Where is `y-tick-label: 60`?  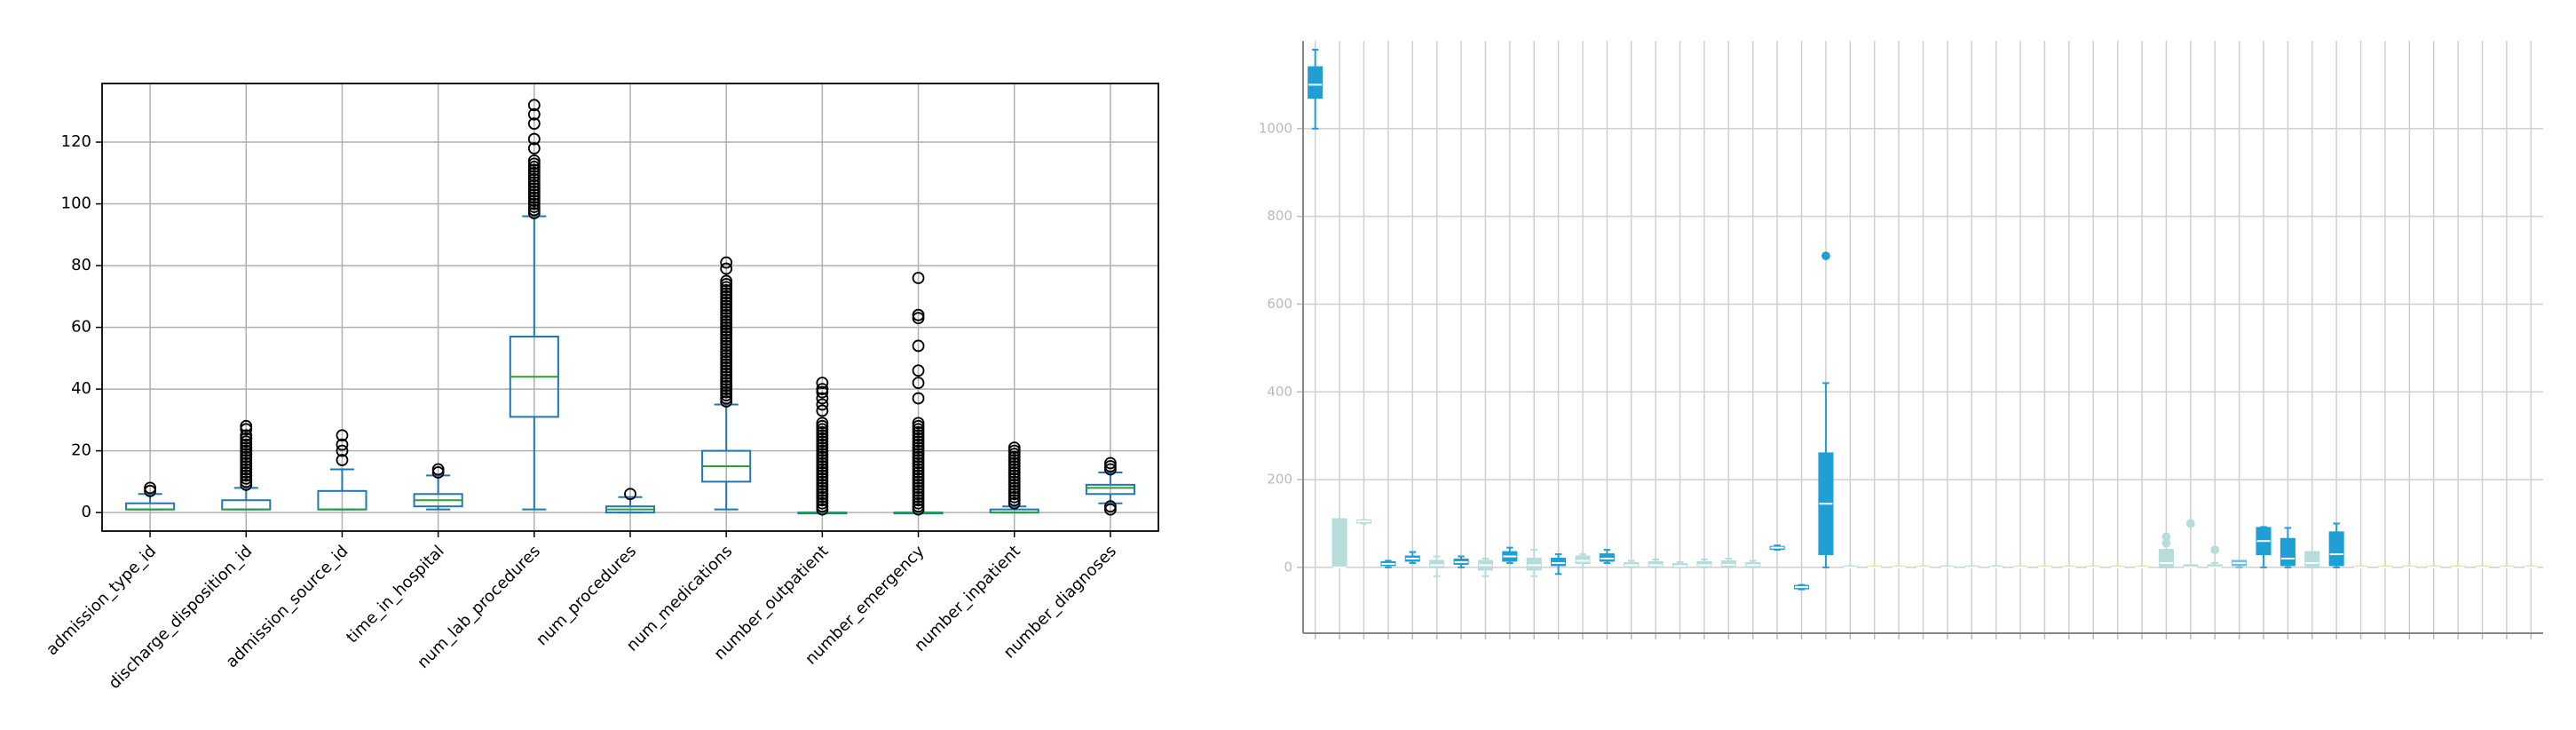 y-tick-label: 60 is located at coordinates (81, 327).